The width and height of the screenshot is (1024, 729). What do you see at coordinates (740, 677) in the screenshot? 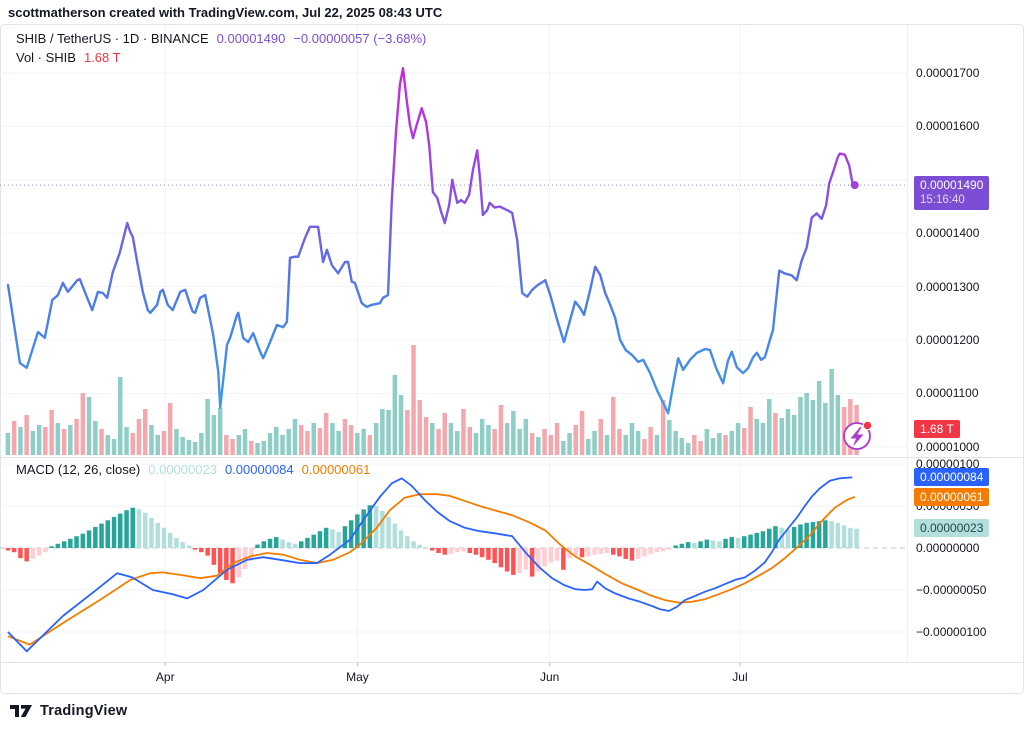
I see `time-axis-label-jul: Jul` at bounding box center [740, 677].